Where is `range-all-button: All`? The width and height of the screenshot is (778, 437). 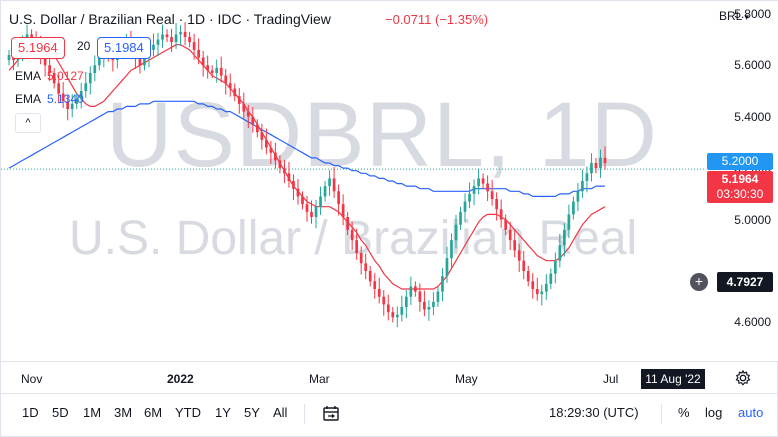
range-all-button: All is located at coordinates (280, 412).